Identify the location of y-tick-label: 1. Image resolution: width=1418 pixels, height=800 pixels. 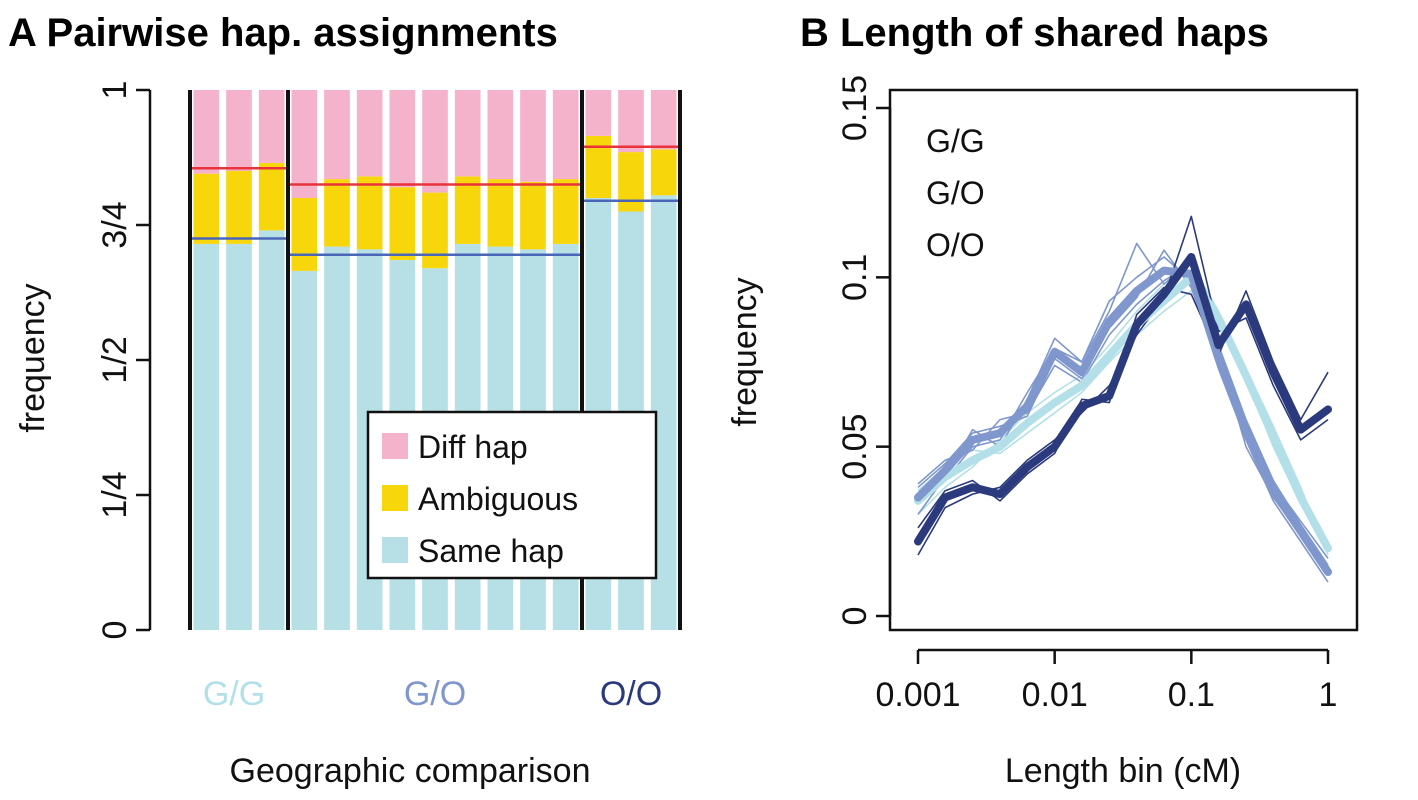
(115, 90).